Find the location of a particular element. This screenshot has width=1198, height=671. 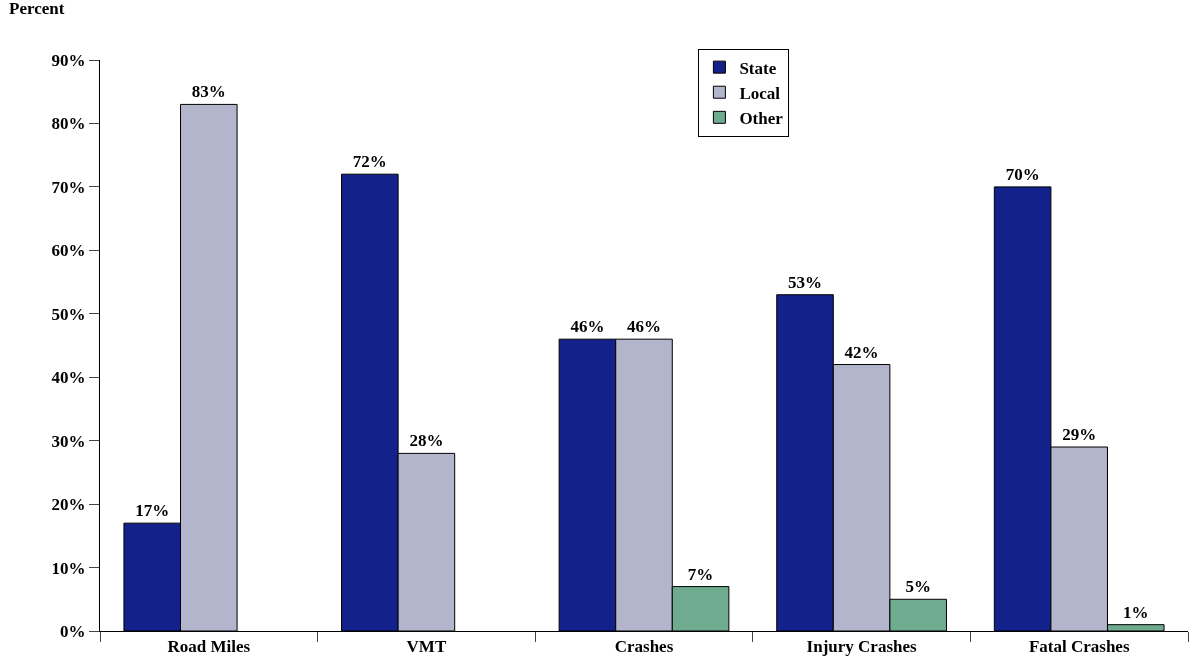

y-tick-label: 60% is located at coordinates (68, 251).